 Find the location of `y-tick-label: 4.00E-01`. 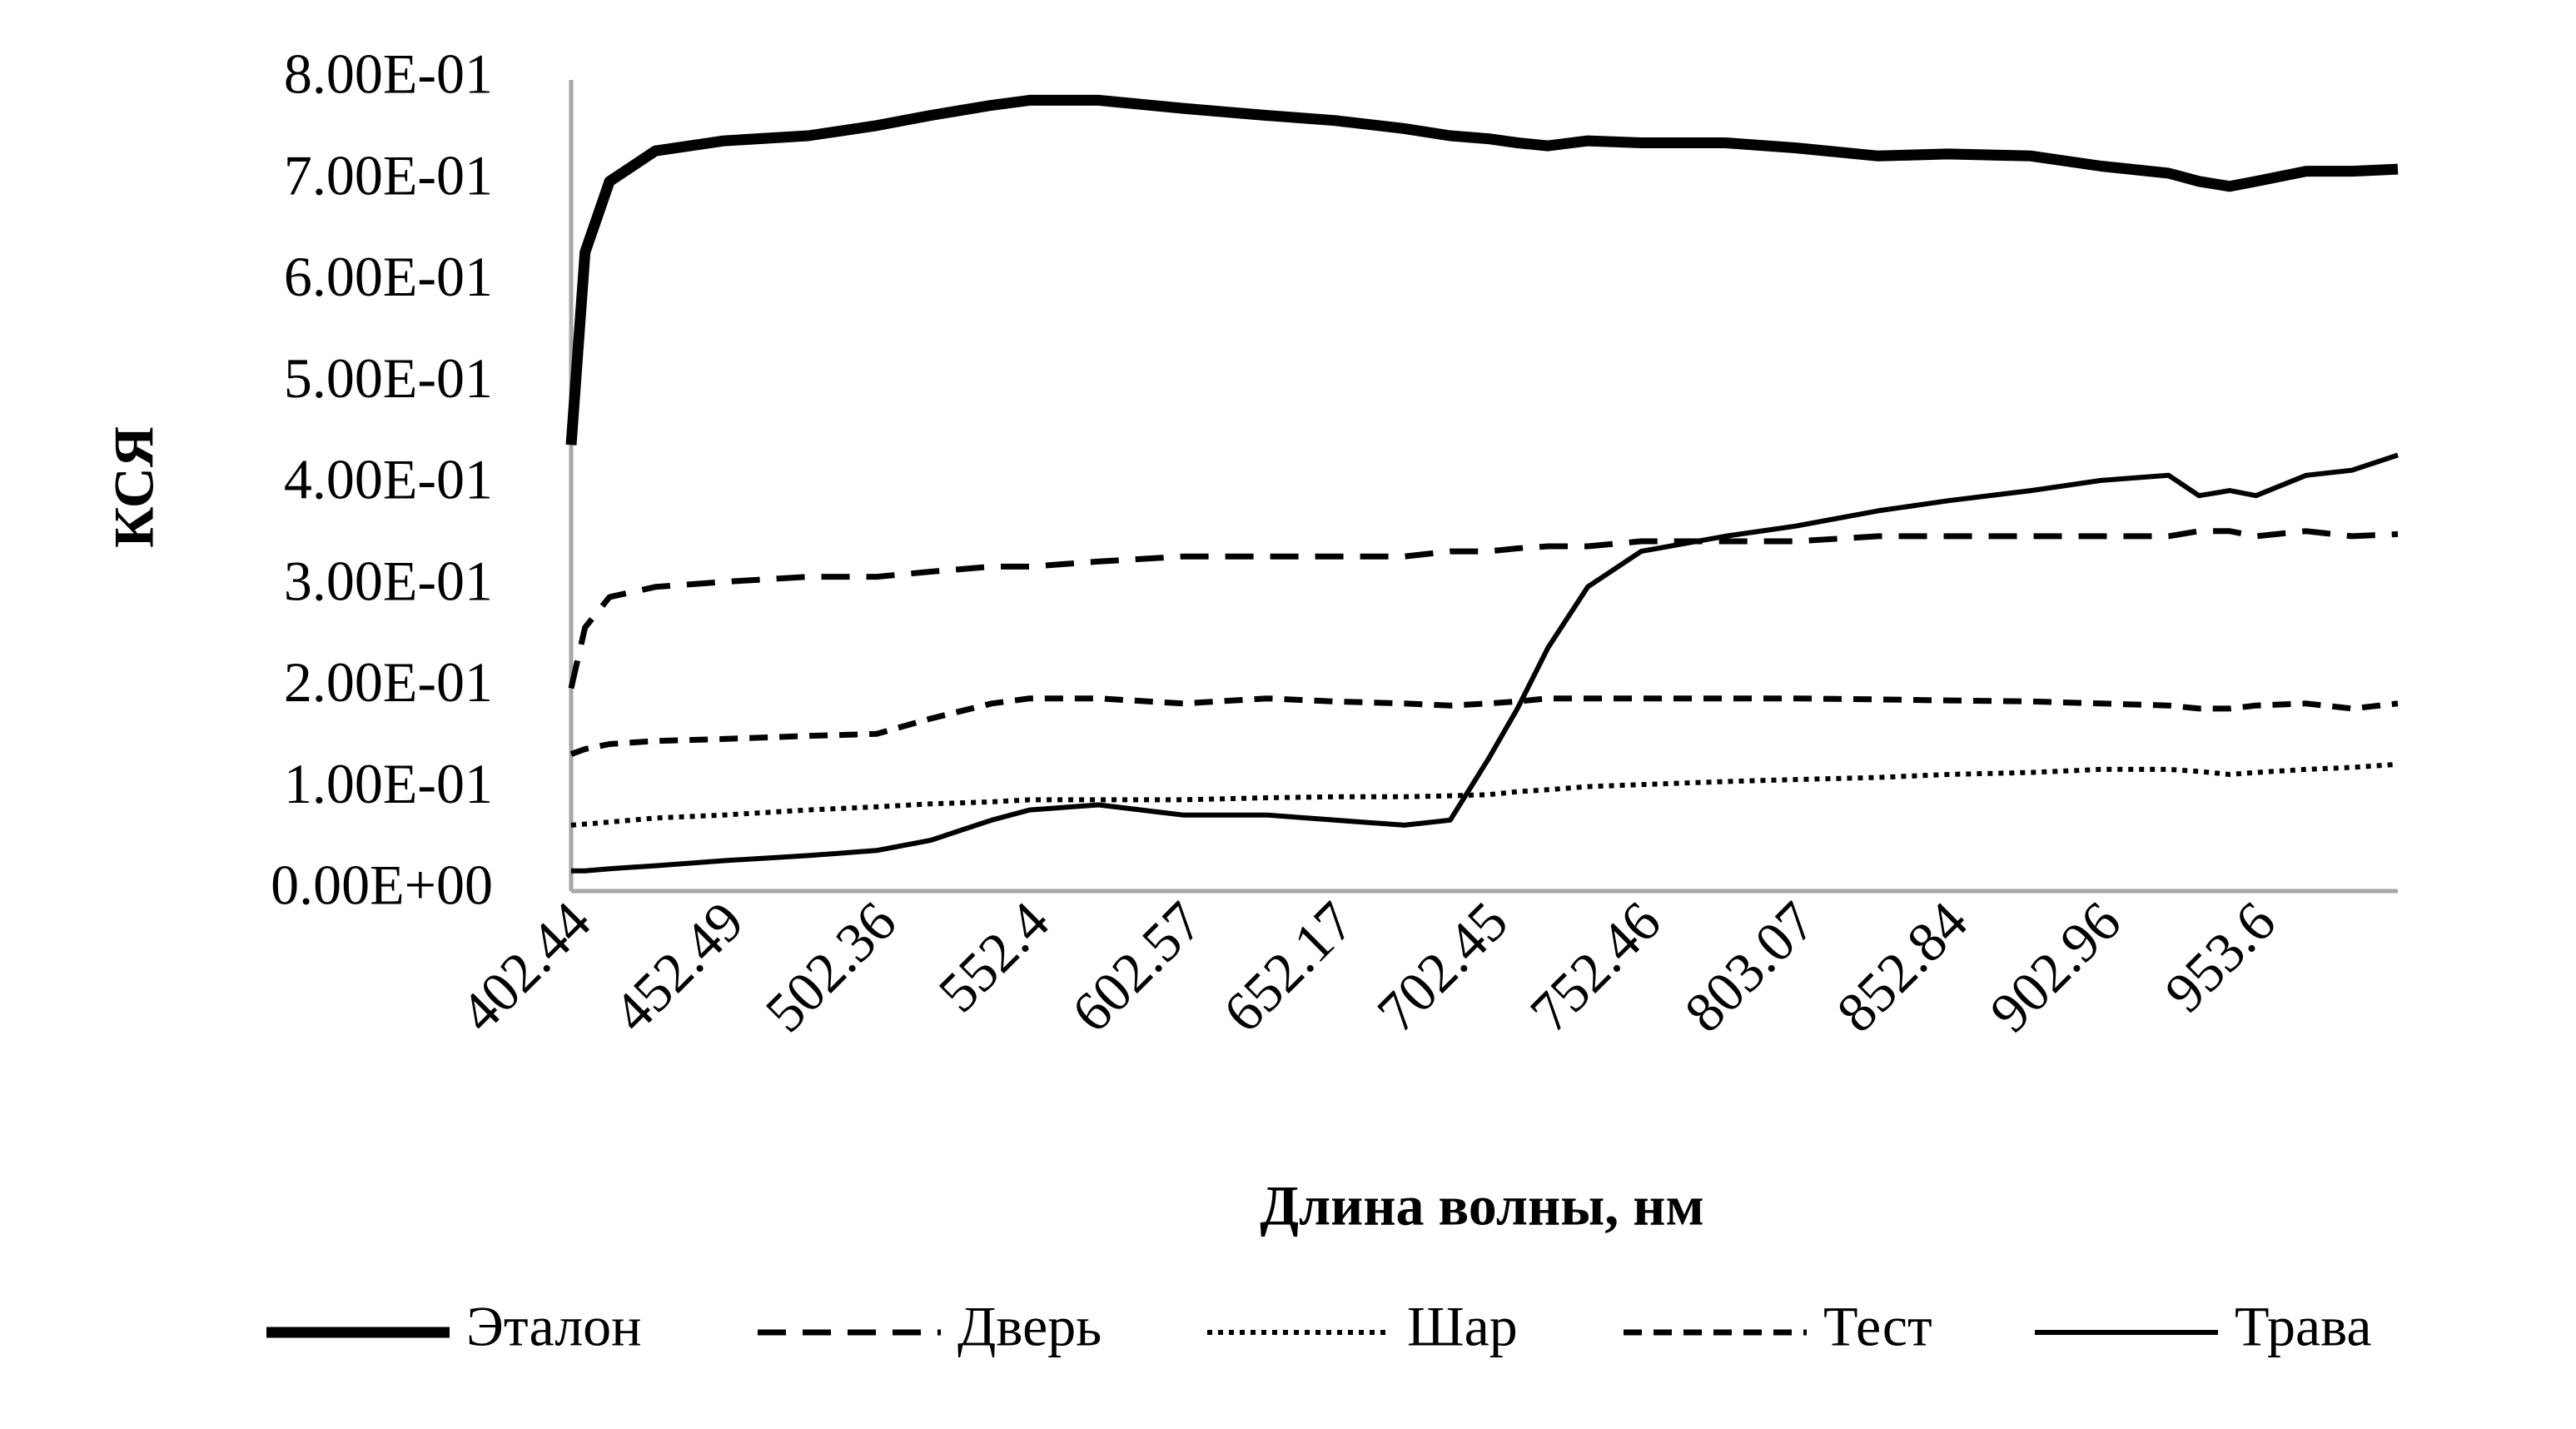

y-tick-label: 4.00E-01 is located at coordinates (388, 479).